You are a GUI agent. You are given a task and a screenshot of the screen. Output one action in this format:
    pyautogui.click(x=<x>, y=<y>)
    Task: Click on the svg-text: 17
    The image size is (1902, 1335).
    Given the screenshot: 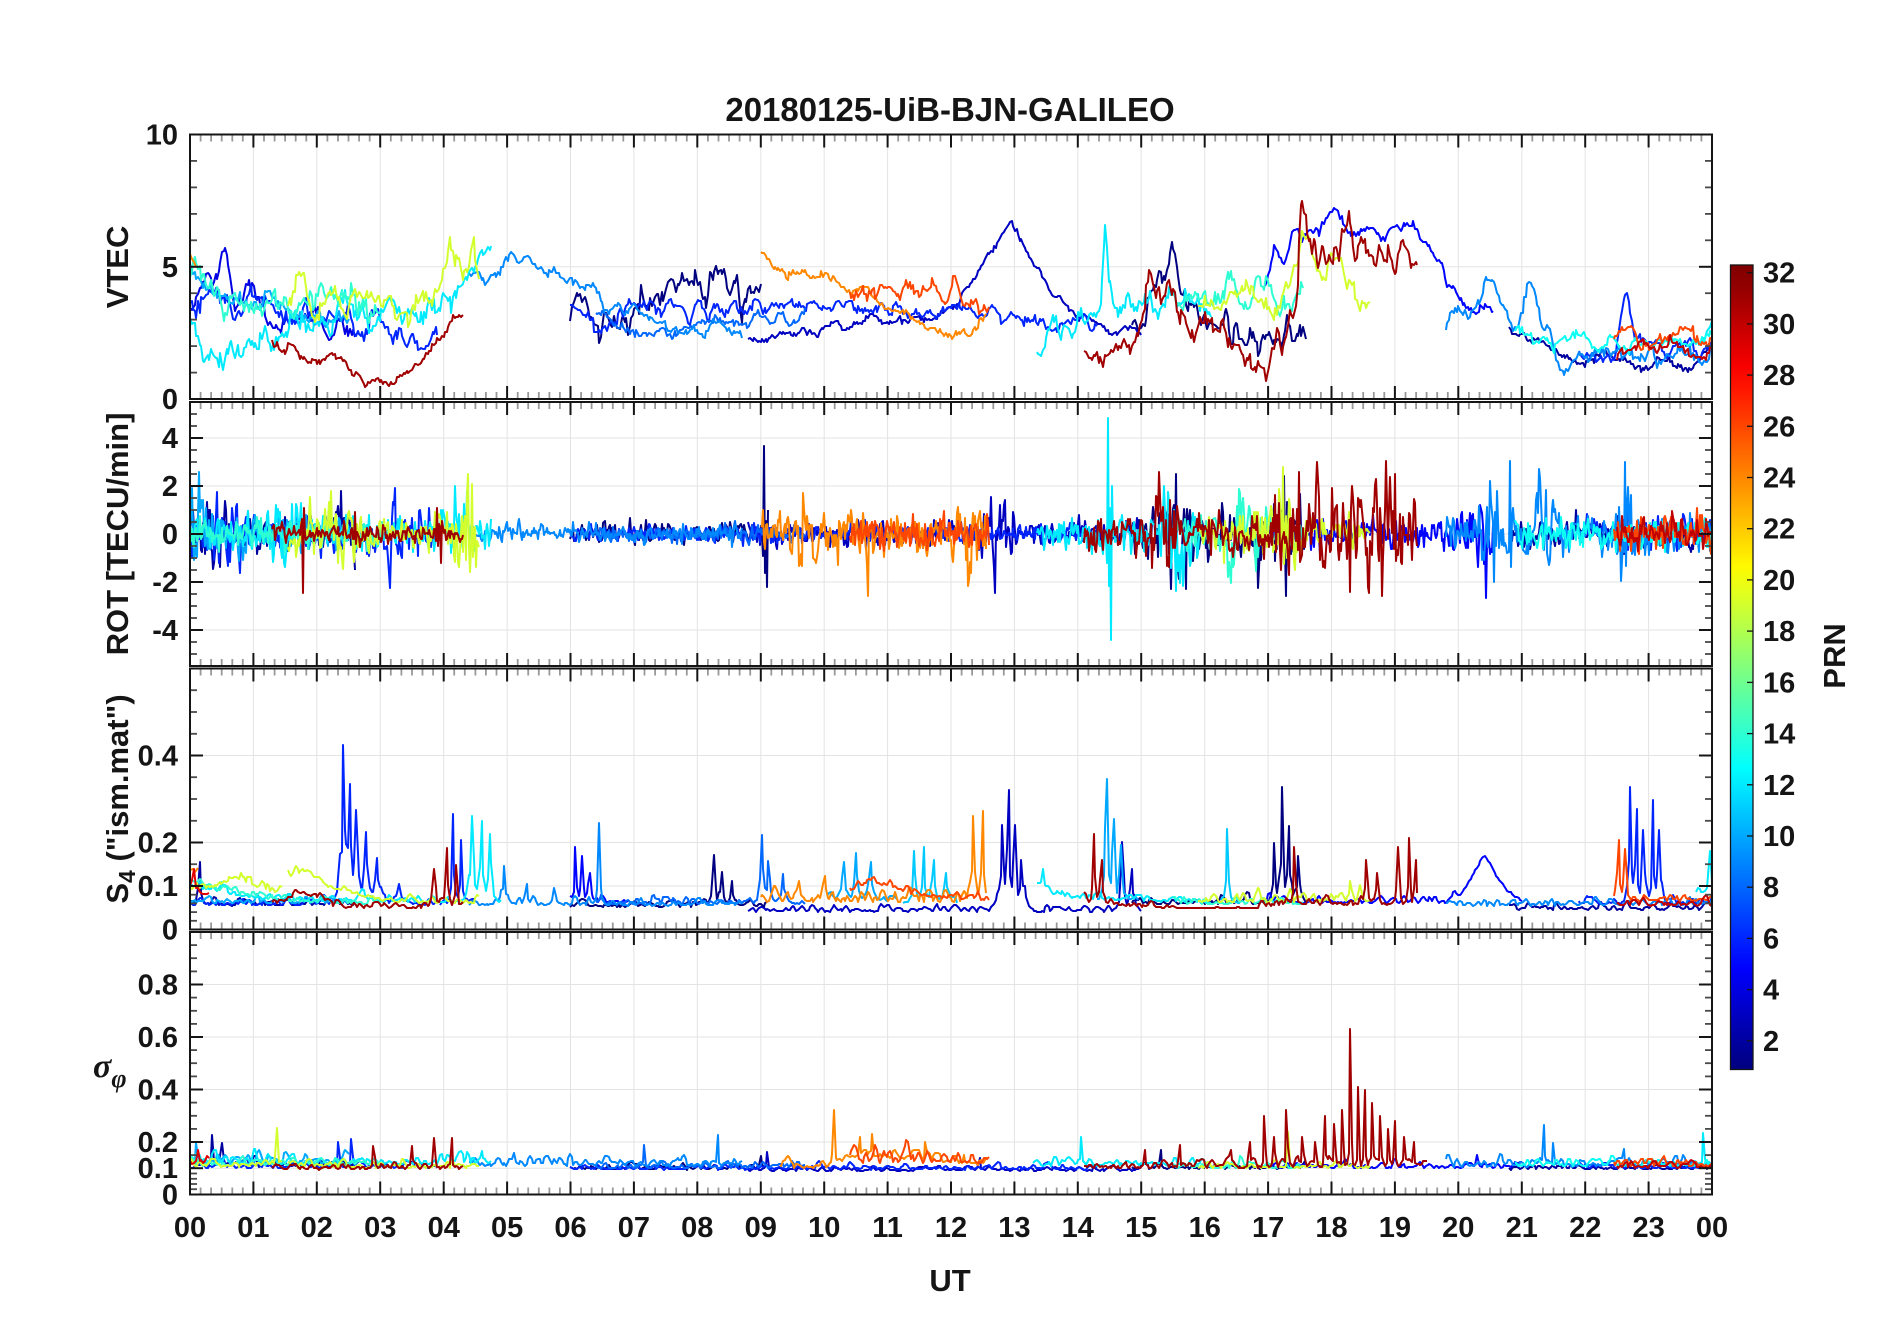 What is the action you would take?
    pyautogui.click(x=1268, y=1228)
    